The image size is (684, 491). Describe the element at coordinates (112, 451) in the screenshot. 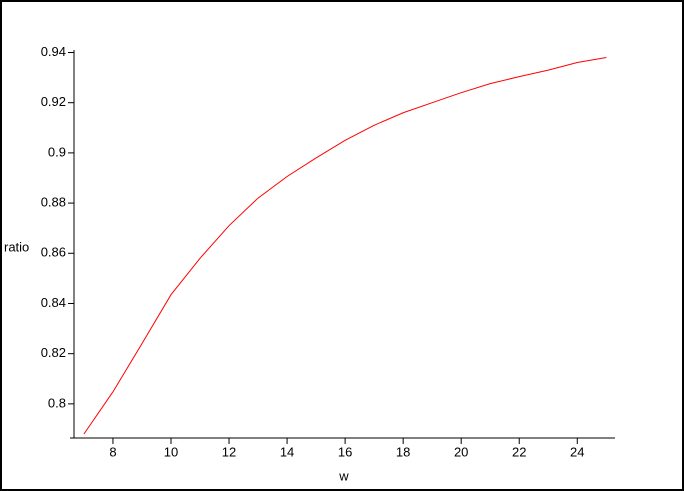

I see `x-tick-label: 8` at that location.